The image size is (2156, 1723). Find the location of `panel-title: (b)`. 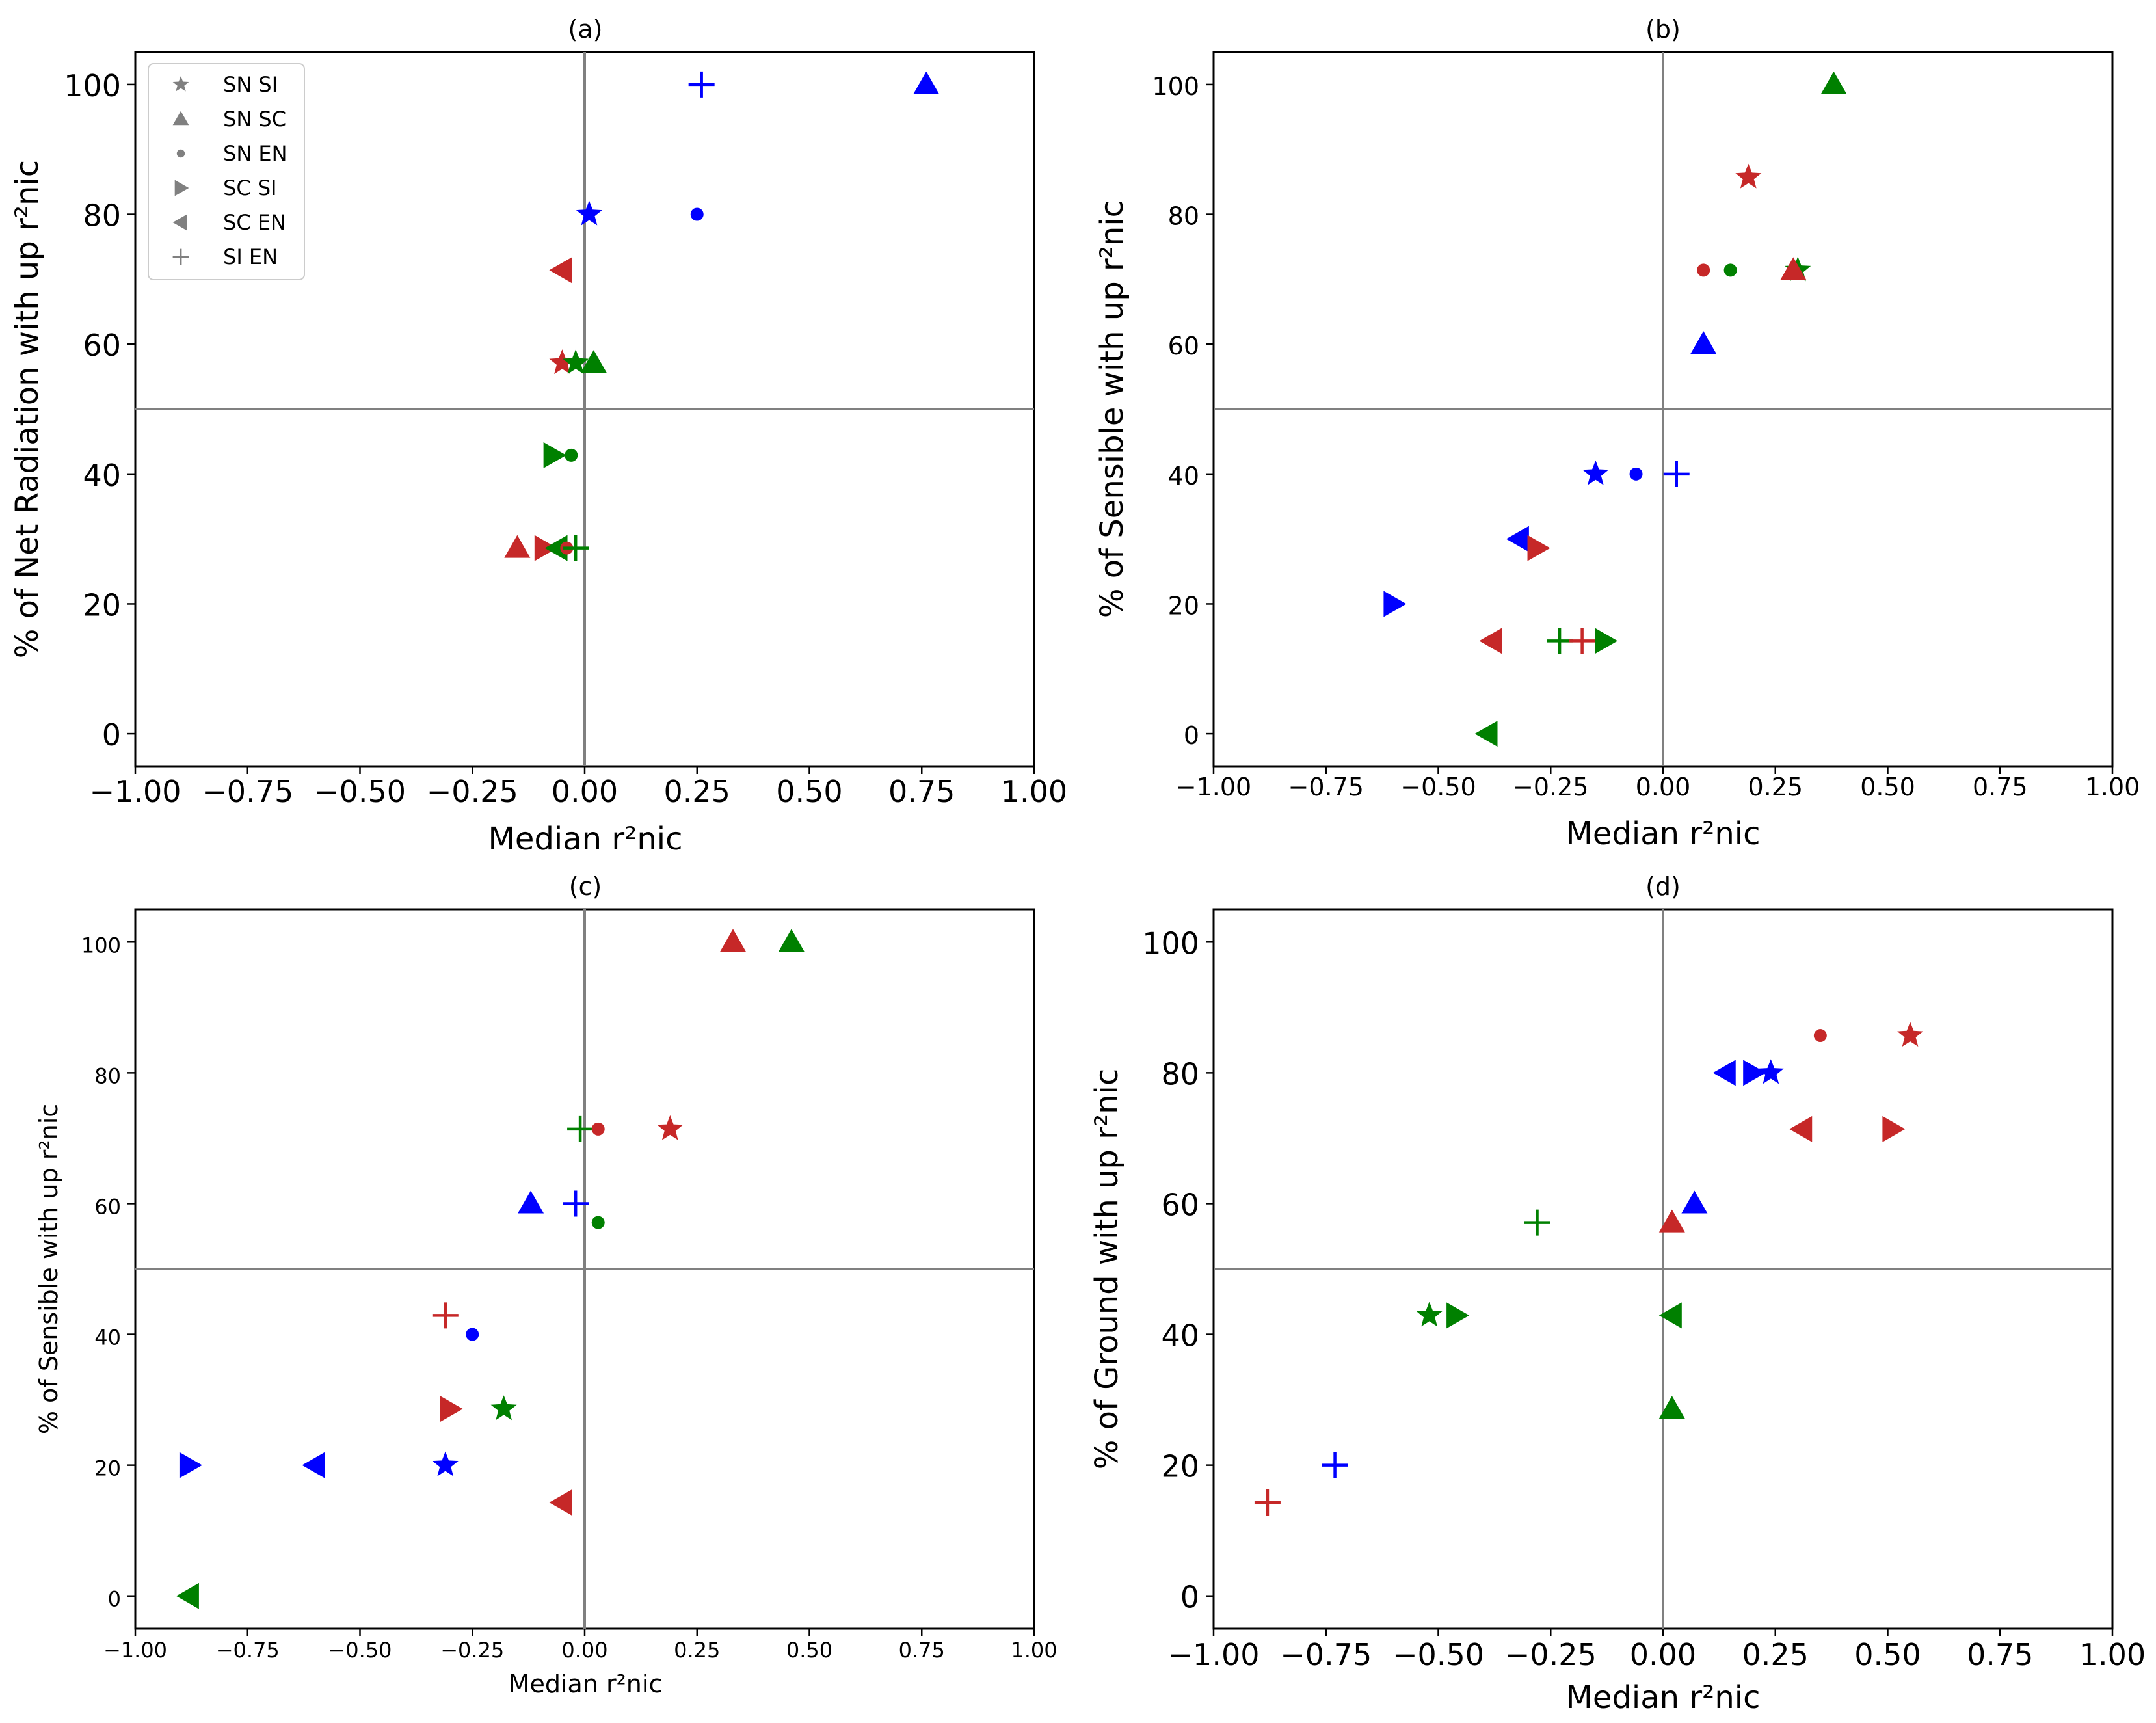

panel-title: (b) is located at coordinates (1663, 30).